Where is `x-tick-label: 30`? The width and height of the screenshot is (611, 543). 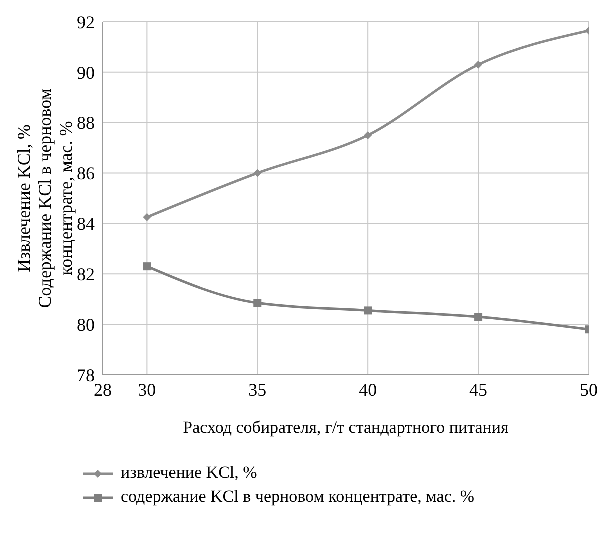
x-tick-label: 30 is located at coordinates (147, 390).